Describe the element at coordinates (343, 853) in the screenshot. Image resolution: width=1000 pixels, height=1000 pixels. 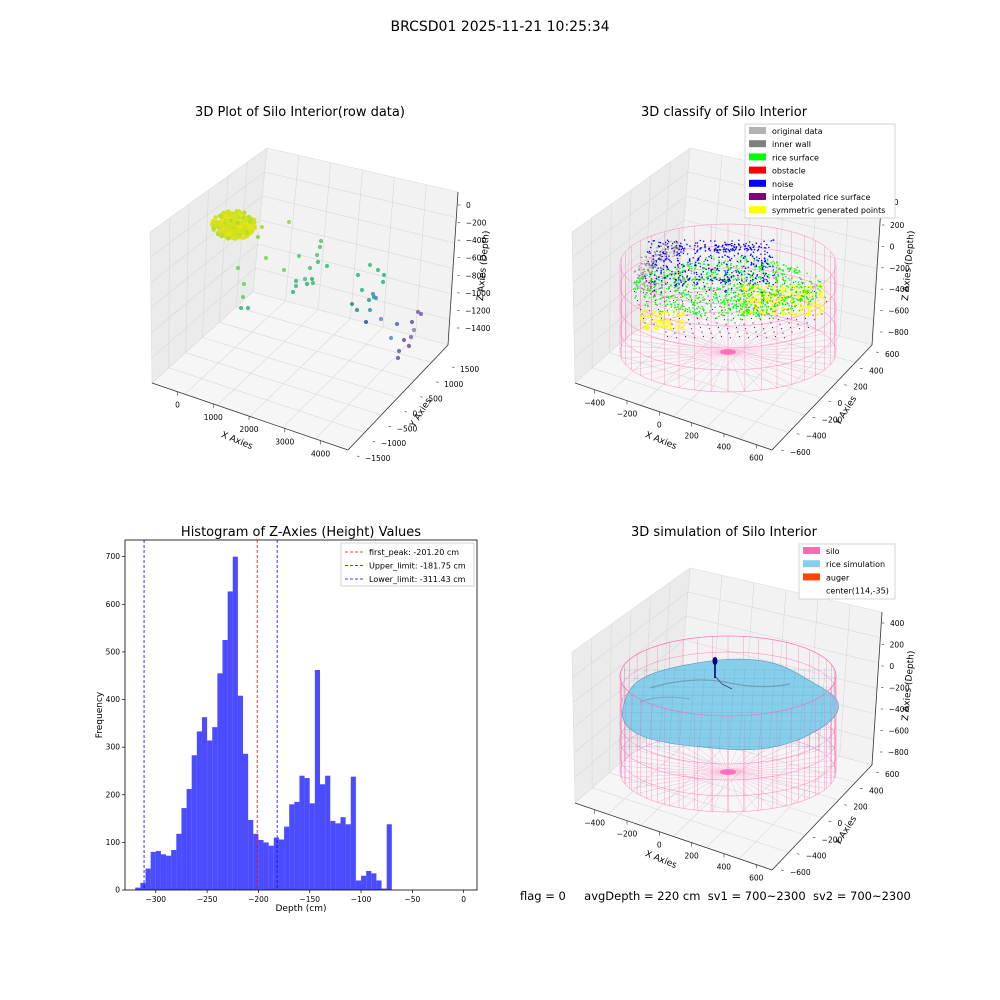
I see `histogram-bar` at that location.